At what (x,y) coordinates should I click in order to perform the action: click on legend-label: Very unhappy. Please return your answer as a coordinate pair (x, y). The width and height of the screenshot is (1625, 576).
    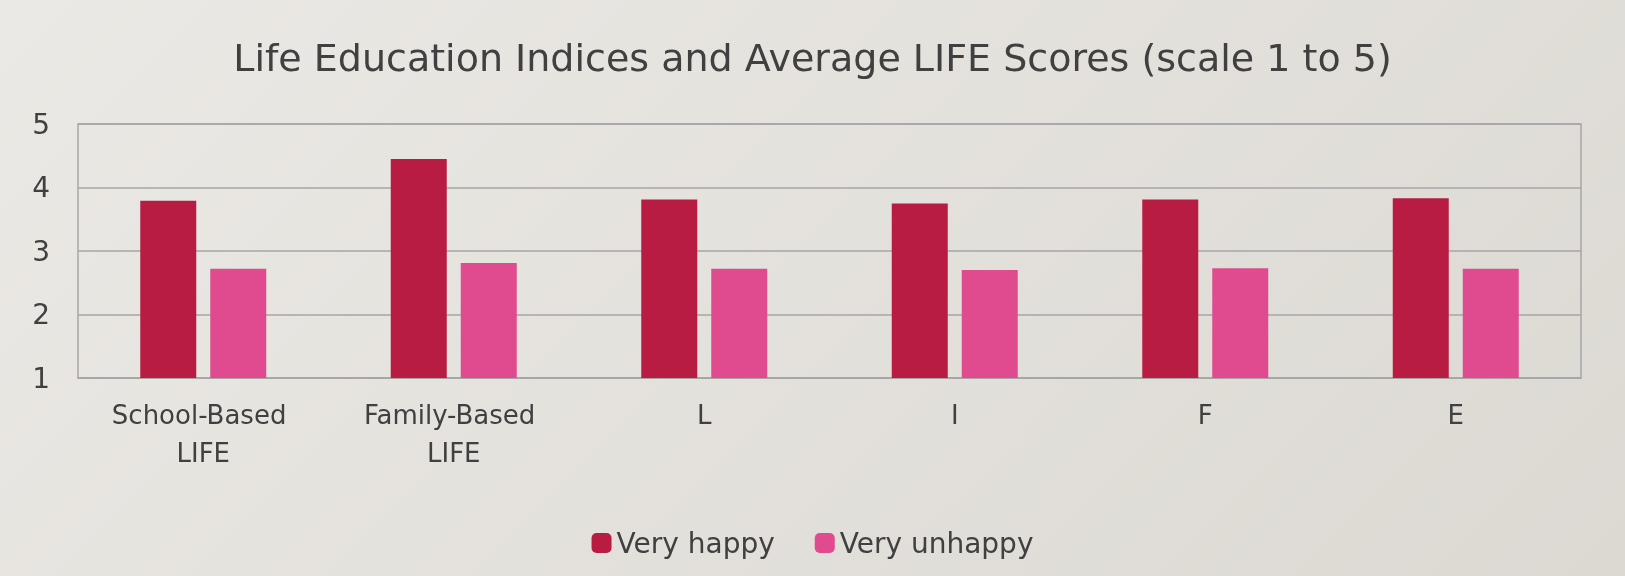
    Looking at the image, I should click on (936, 543).